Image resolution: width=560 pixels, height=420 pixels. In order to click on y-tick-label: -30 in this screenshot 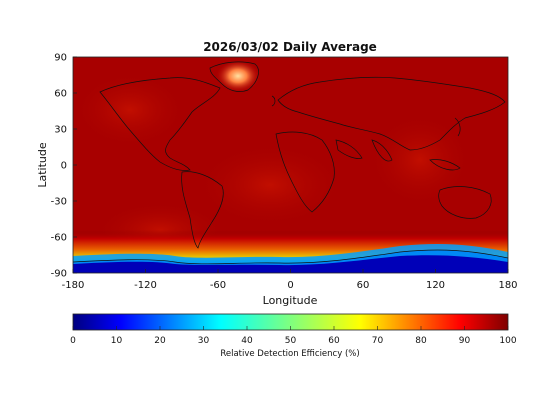, I will do `click(59, 202)`.